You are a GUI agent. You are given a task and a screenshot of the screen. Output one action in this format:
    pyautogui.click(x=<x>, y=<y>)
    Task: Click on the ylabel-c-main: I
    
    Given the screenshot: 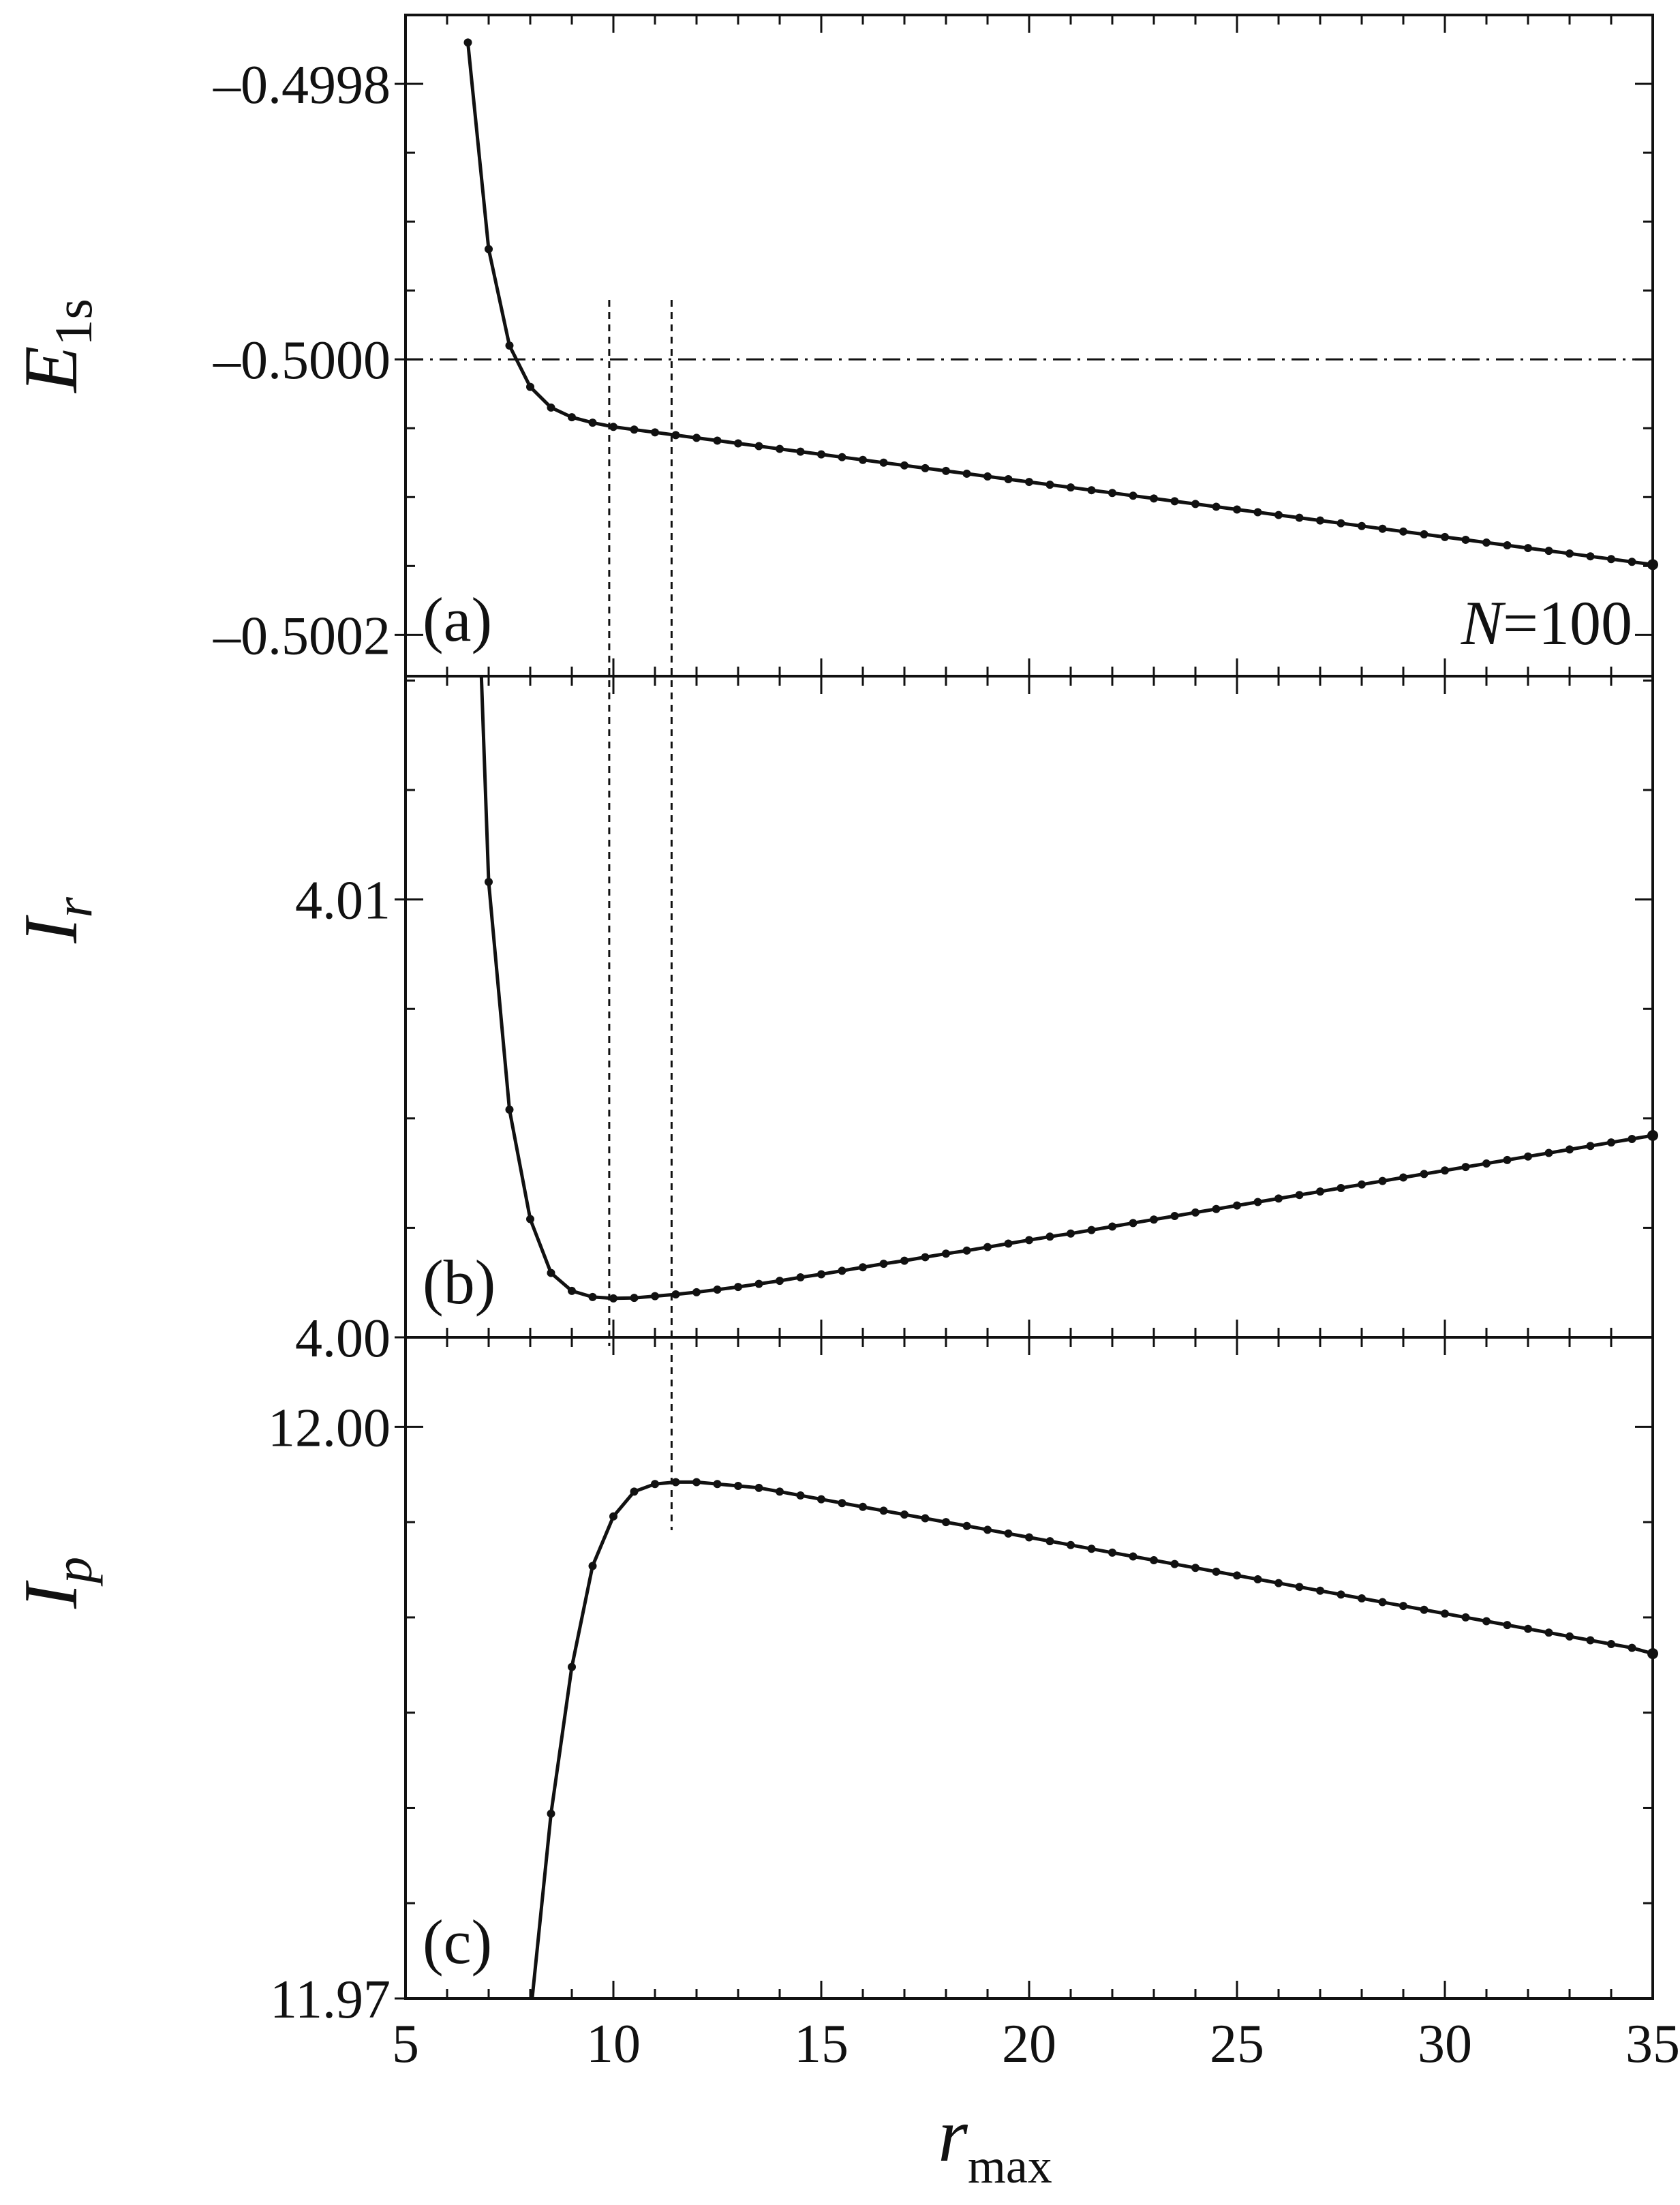 What is the action you would take?
    pyautogui.click(x=51, y=1594)
    